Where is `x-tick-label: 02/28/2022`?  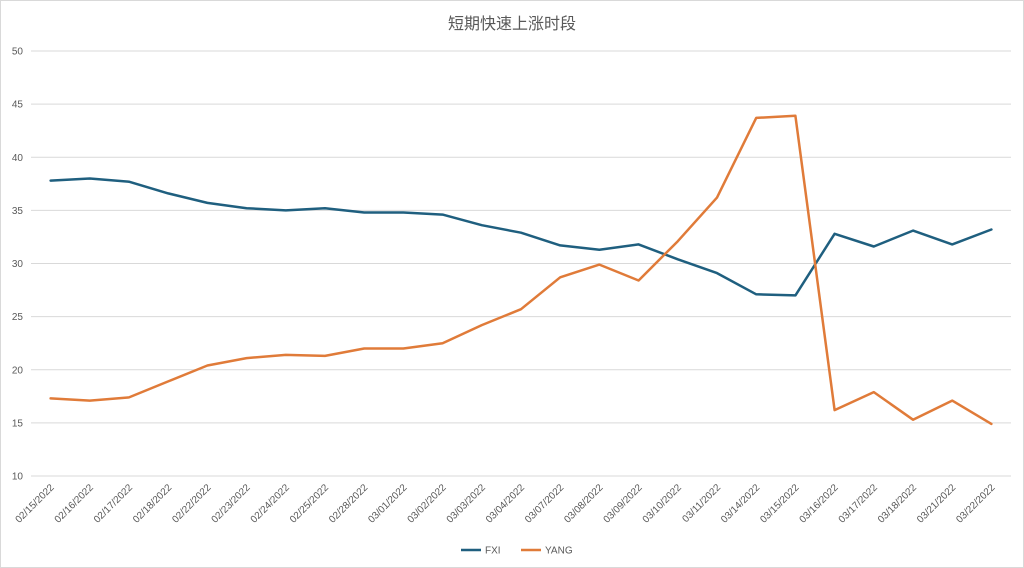 x-tick-label: 02/28/2022 is located at coordinates (348, 503).